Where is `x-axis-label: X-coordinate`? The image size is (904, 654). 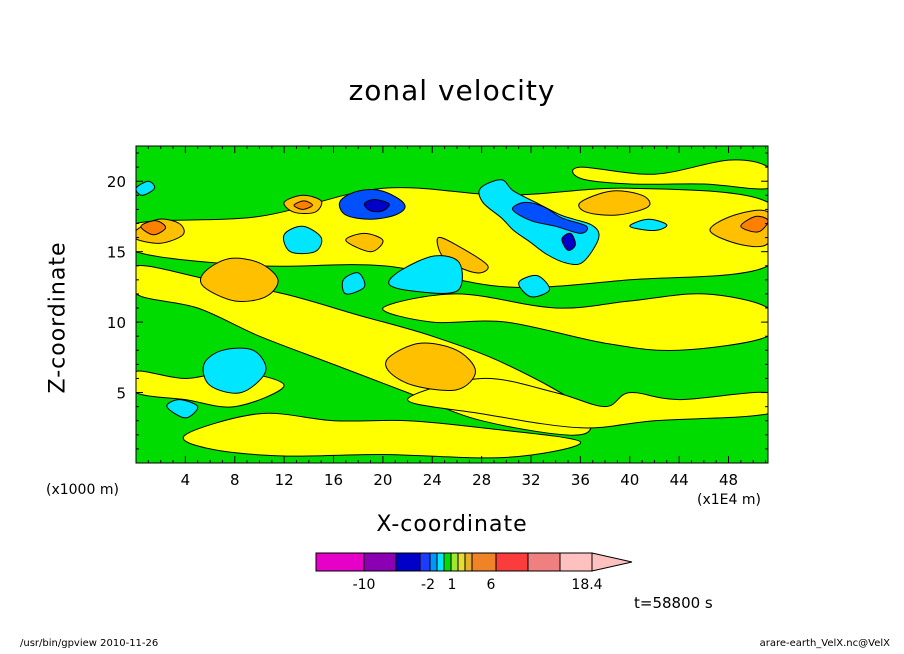
x-axis-label: X-coordinate is located at coordinates (452, 524).